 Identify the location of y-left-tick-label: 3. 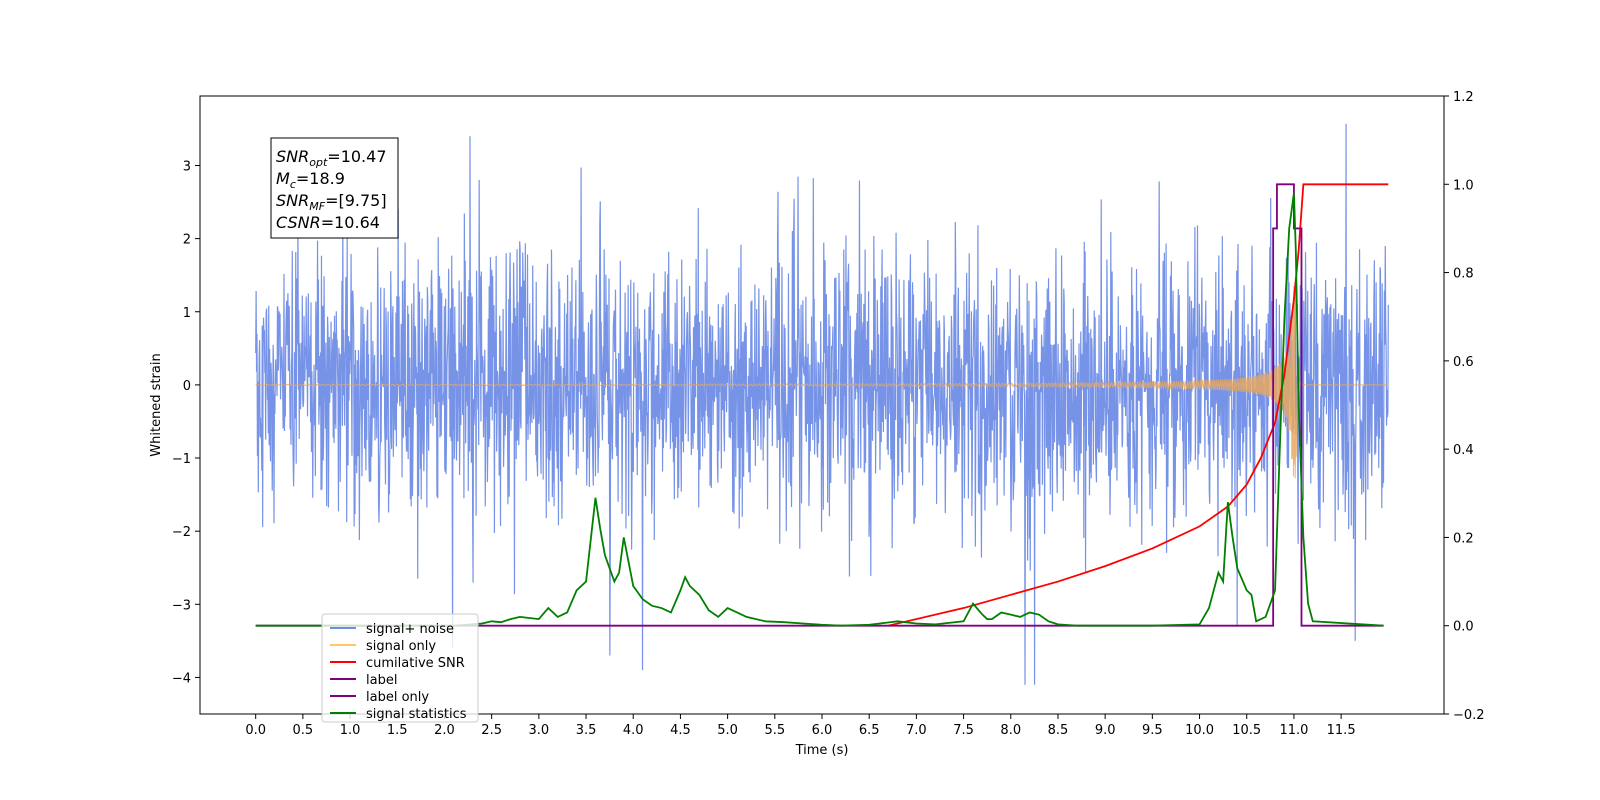
(187, 166).